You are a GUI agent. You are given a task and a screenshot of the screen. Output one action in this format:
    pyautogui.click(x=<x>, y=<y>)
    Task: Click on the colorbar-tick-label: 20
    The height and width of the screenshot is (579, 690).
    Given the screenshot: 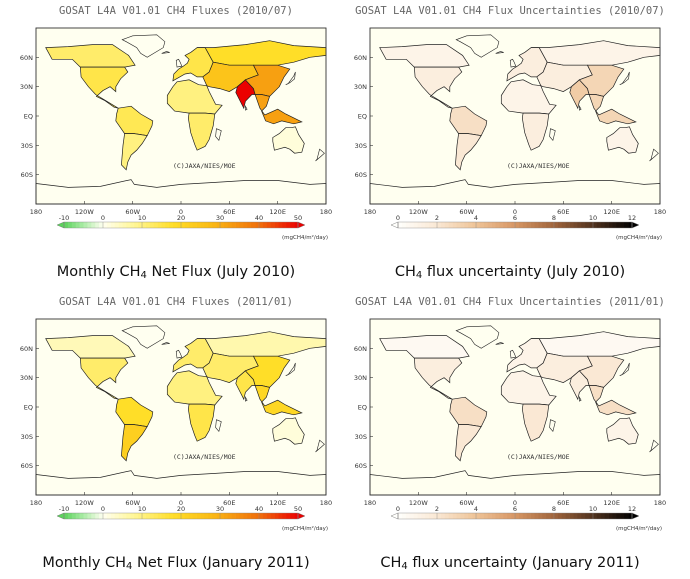 What is the action you would take?
    pyautogui.click(x=181, y=509)
    